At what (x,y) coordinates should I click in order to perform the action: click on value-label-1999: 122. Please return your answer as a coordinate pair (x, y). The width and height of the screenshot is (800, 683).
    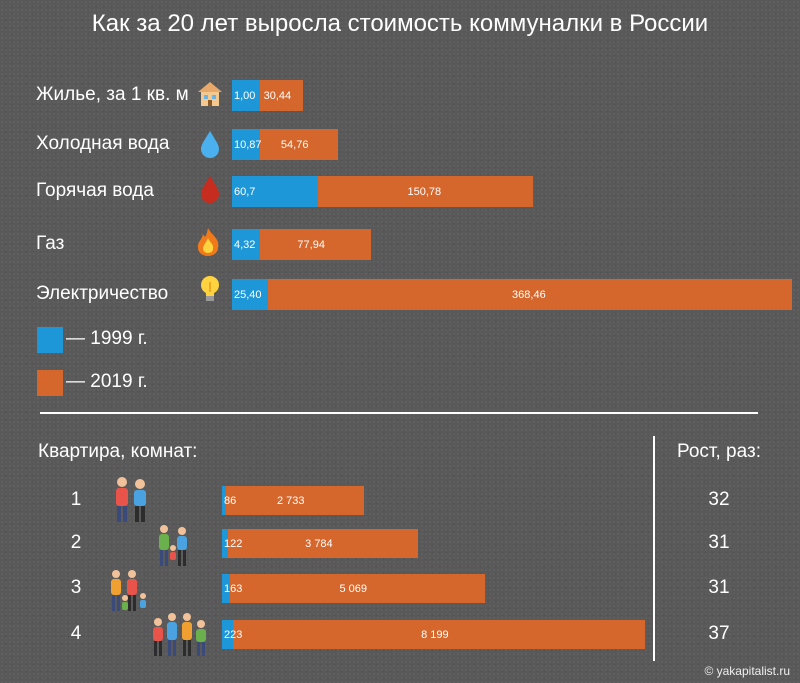
    Looking at the image, I should click on (233, 544).